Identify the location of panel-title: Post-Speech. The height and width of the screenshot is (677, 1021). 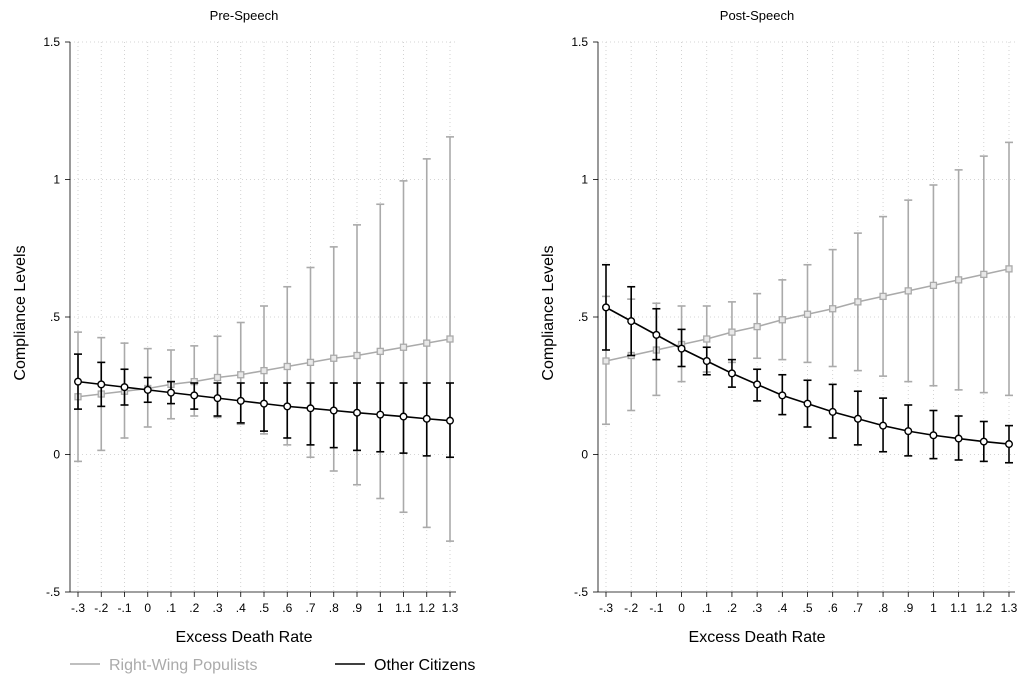
(757, 15).